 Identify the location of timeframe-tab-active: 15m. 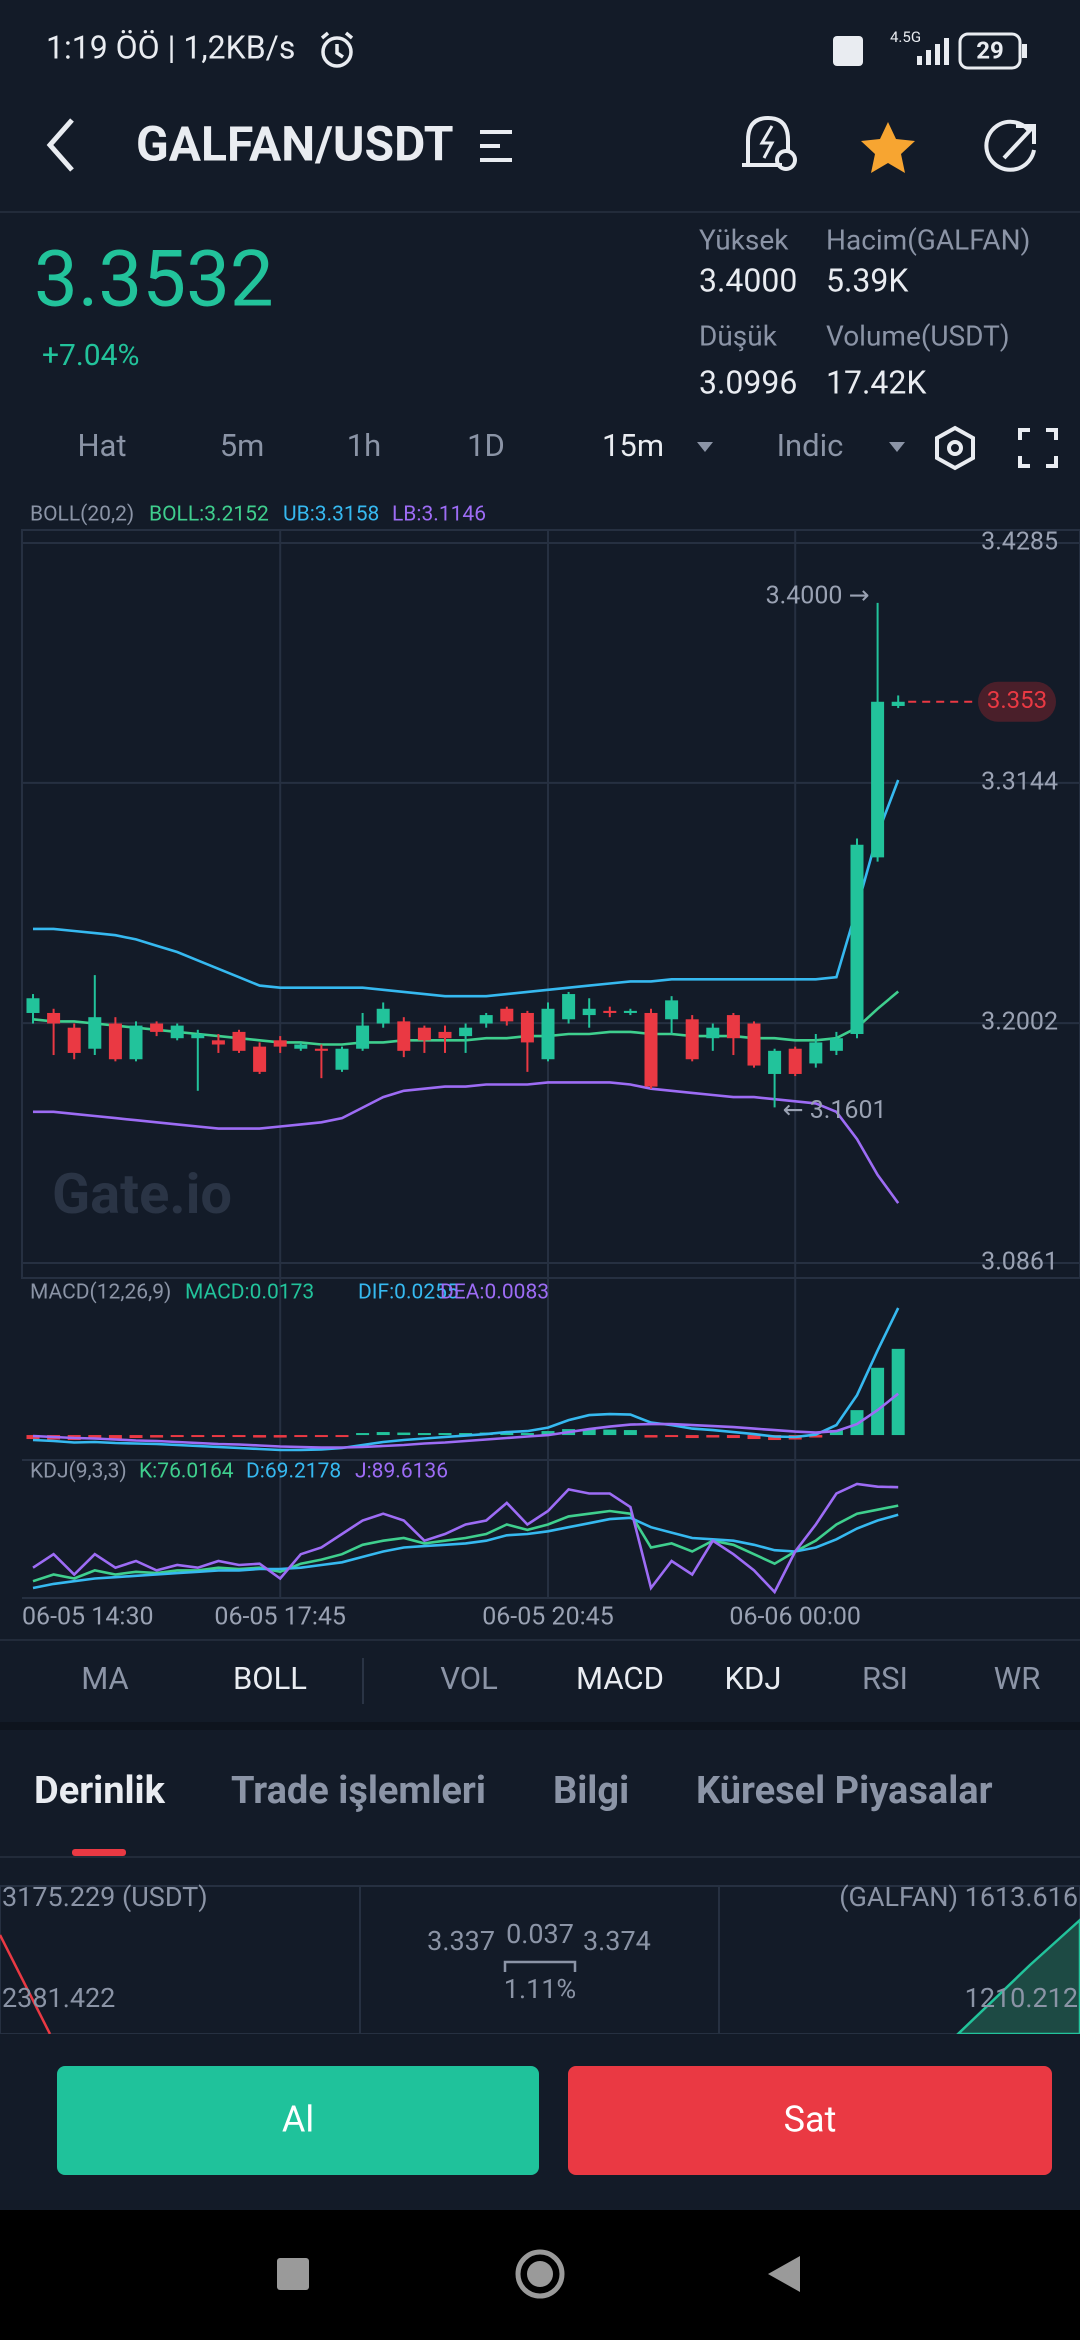
(633, 445).